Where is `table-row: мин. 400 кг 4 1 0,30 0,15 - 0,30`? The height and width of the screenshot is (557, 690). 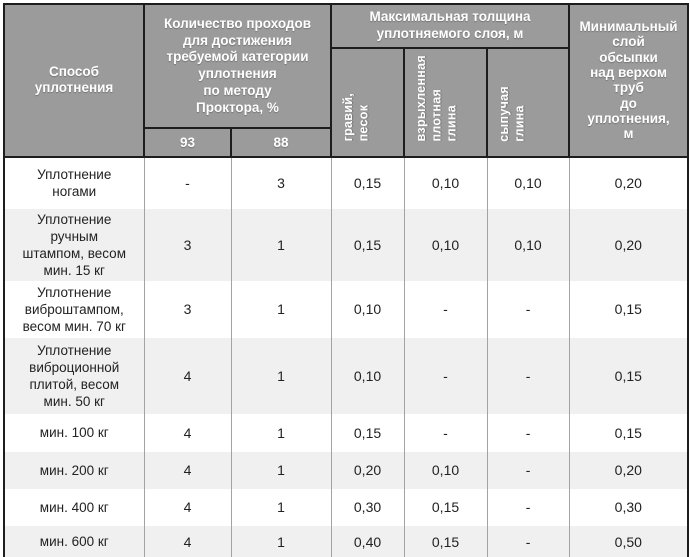 table-row: мин. 400 кг 4 1 0,30 0,15 - 0,30 is located at coordinates (346, 507).